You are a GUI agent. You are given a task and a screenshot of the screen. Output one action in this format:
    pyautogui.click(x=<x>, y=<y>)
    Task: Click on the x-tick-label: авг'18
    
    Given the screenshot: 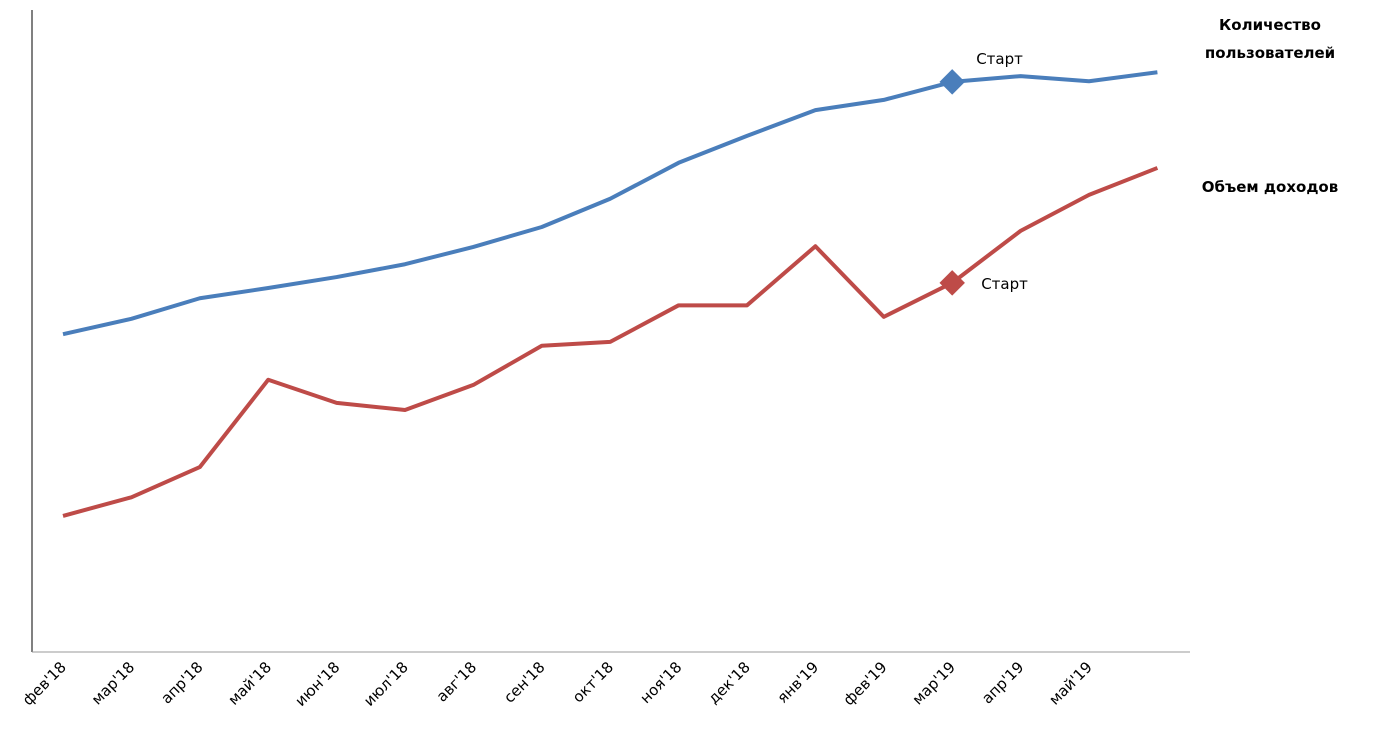 What is the action you would take?
    pyautogui.click(x=456, y=681)
    